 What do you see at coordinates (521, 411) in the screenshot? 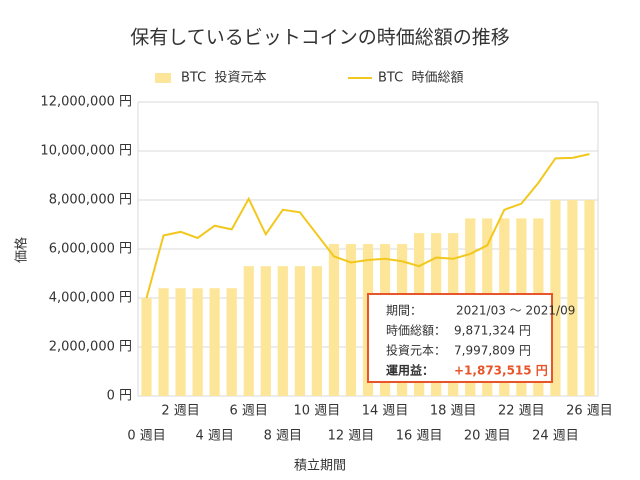
I see `x-tick-label: 22 週目` at bounding box center [521, 411].